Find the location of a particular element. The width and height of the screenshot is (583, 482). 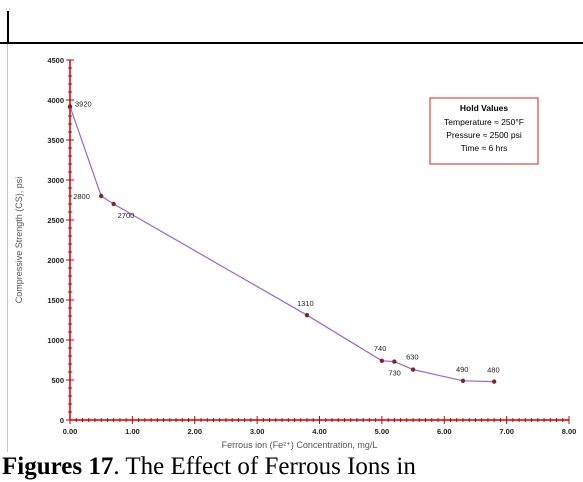

x-tick-label: 0.00 is located at coordinates (70, 431).